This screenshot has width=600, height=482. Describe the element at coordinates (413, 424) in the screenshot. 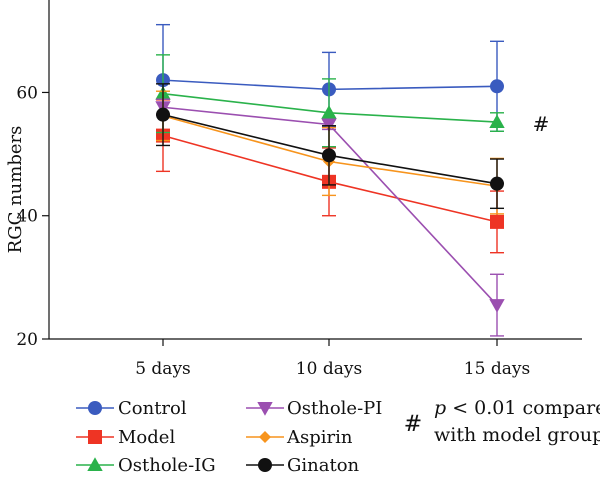

I see `note-symbol: #` at that location.